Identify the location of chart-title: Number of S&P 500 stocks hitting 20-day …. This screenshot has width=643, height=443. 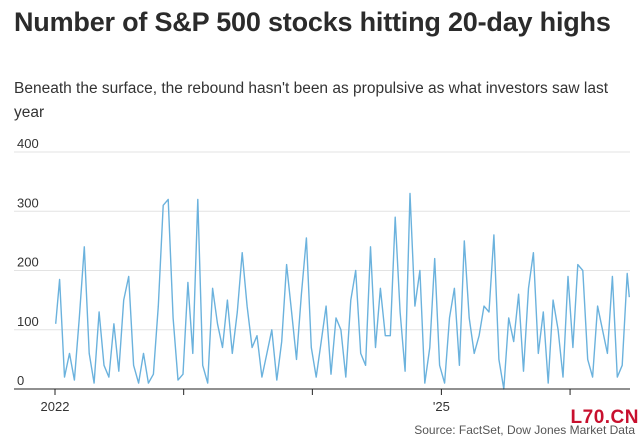
(312, 22).